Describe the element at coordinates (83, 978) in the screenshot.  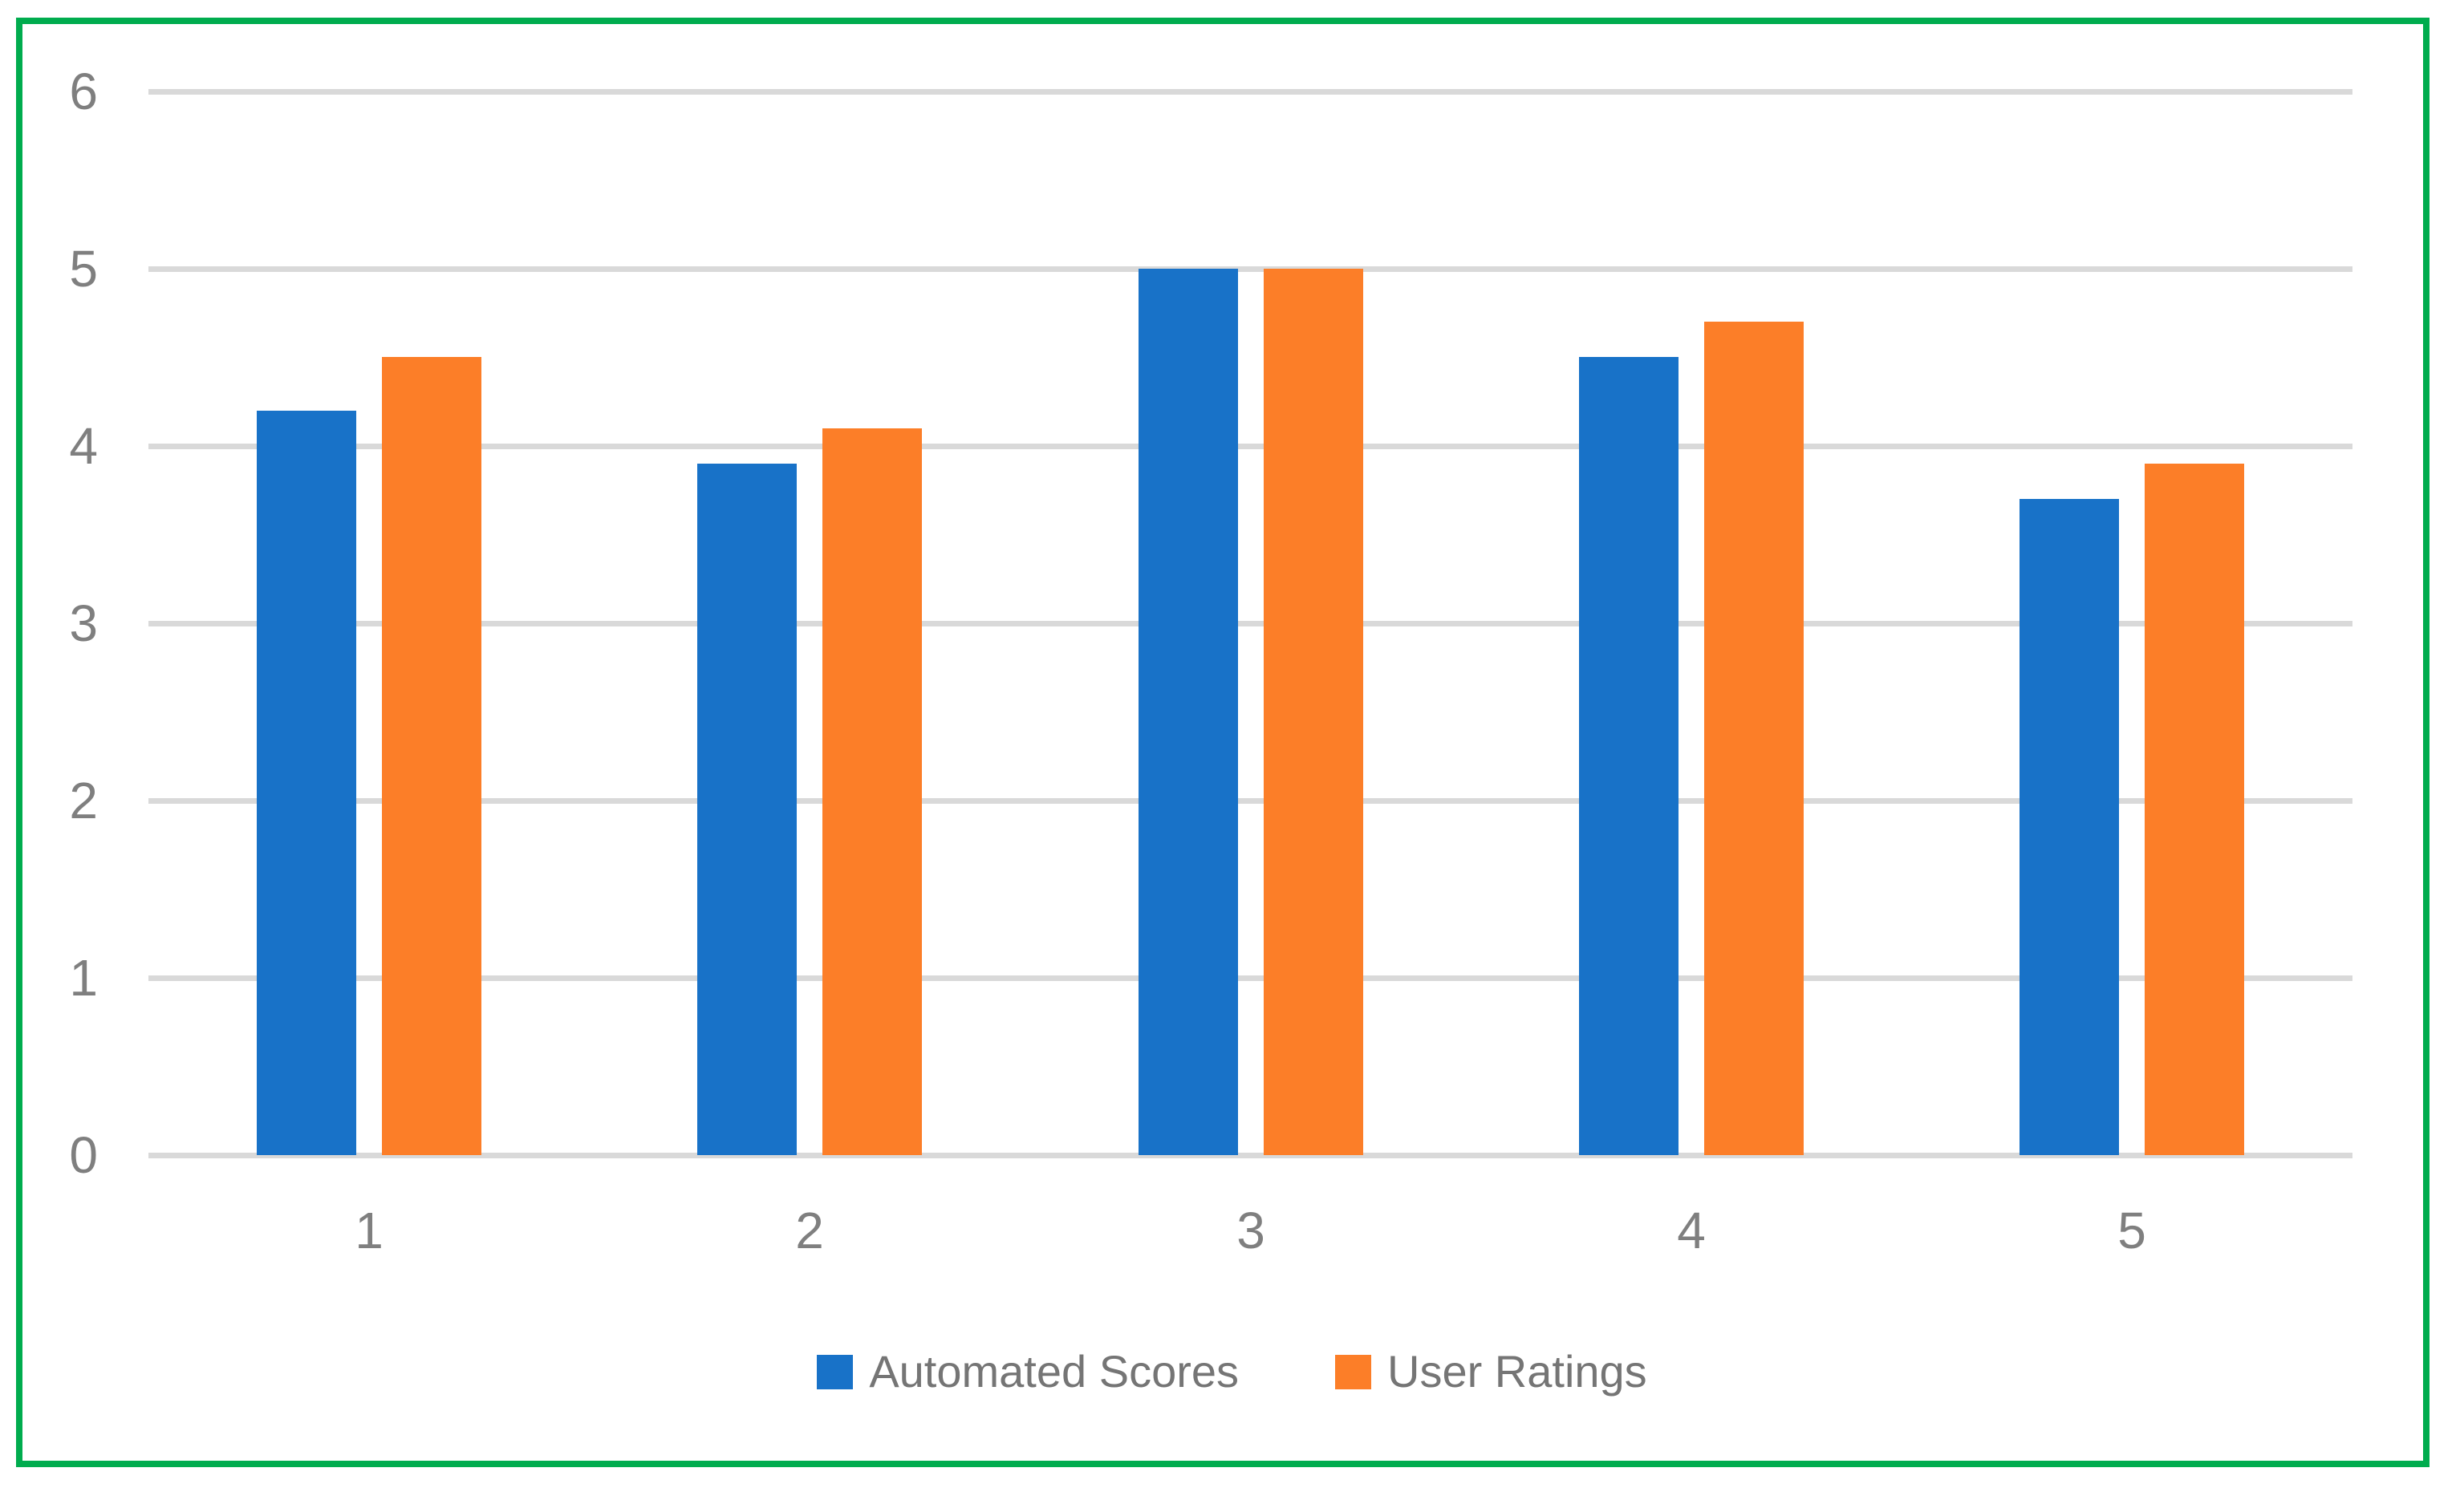
I see `y-axis-tick-label: 1` at that location.